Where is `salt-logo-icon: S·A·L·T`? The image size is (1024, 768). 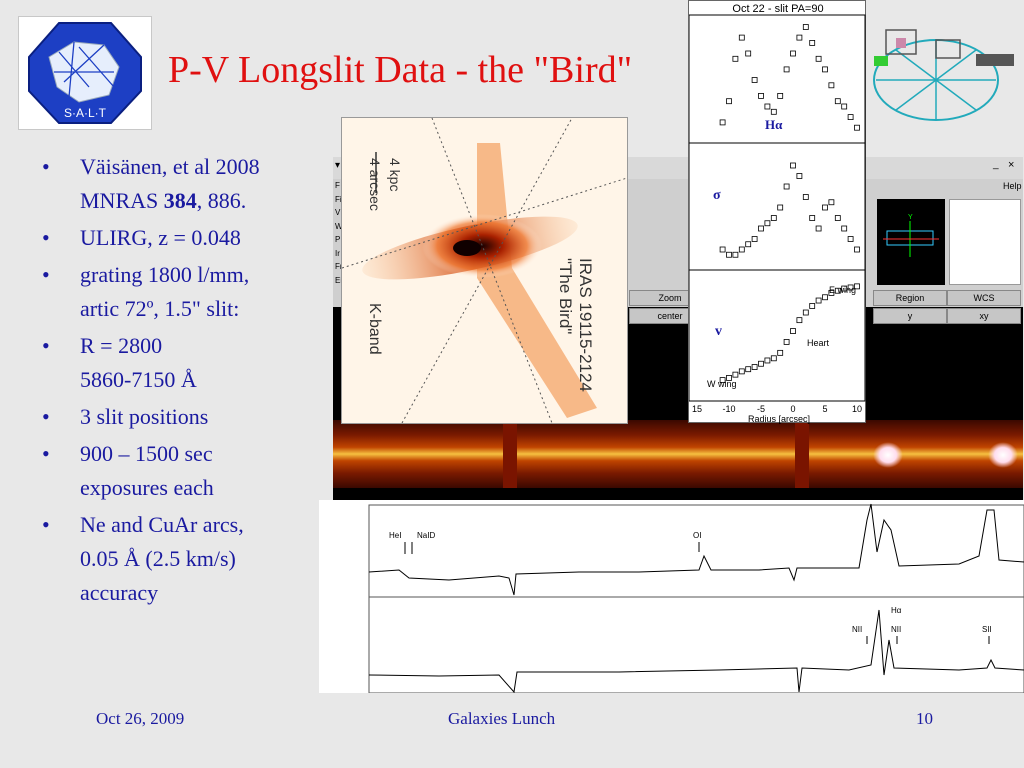 salt-logo-icon: S·A·L·T is located at coordinates (85, 73).